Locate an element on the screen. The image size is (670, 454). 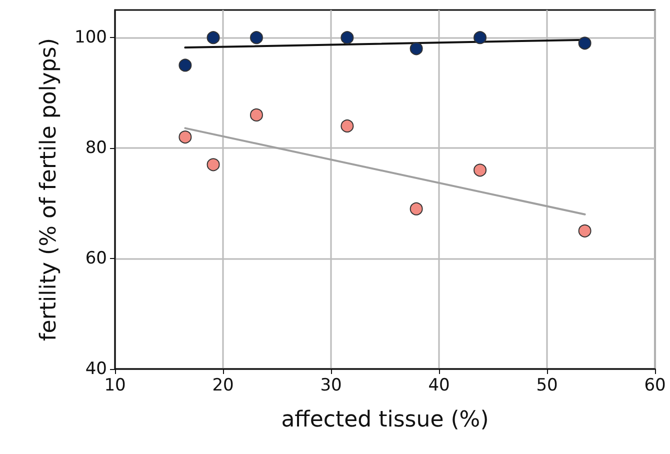
x-tick-label: 10 is located at coordinates (115, 386).